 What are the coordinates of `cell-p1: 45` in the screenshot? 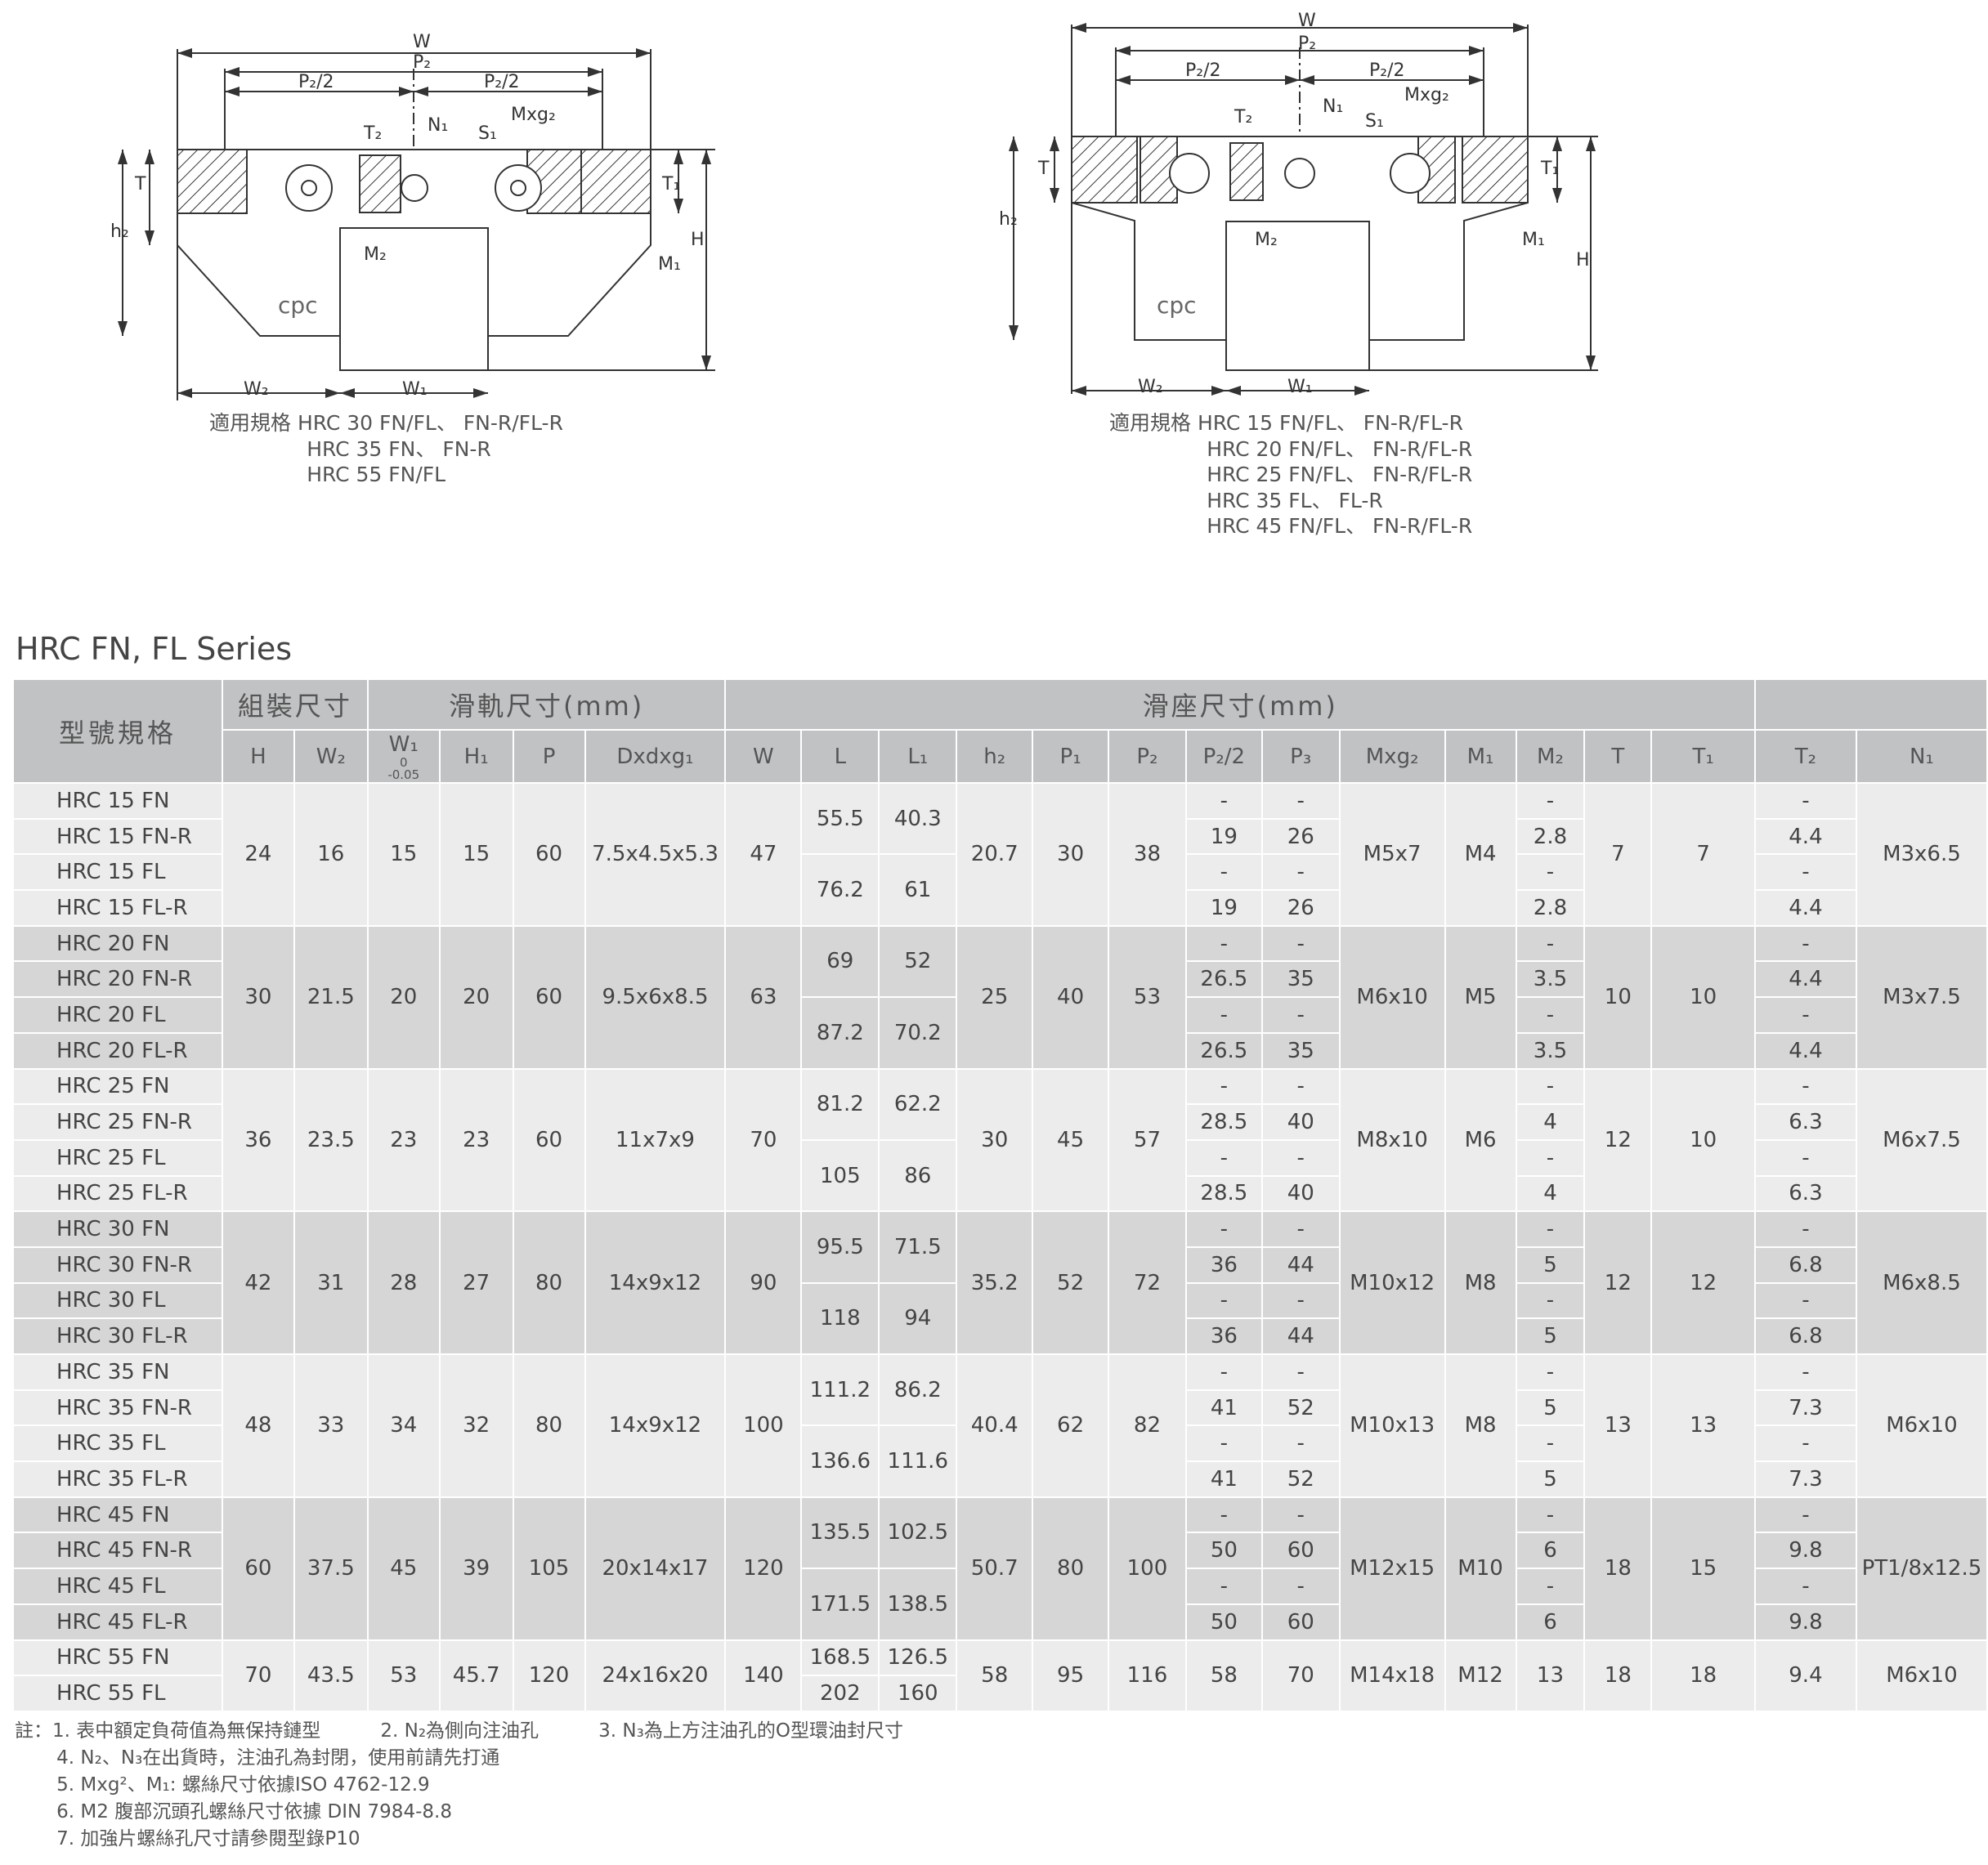 It's located at (1071, 1140).